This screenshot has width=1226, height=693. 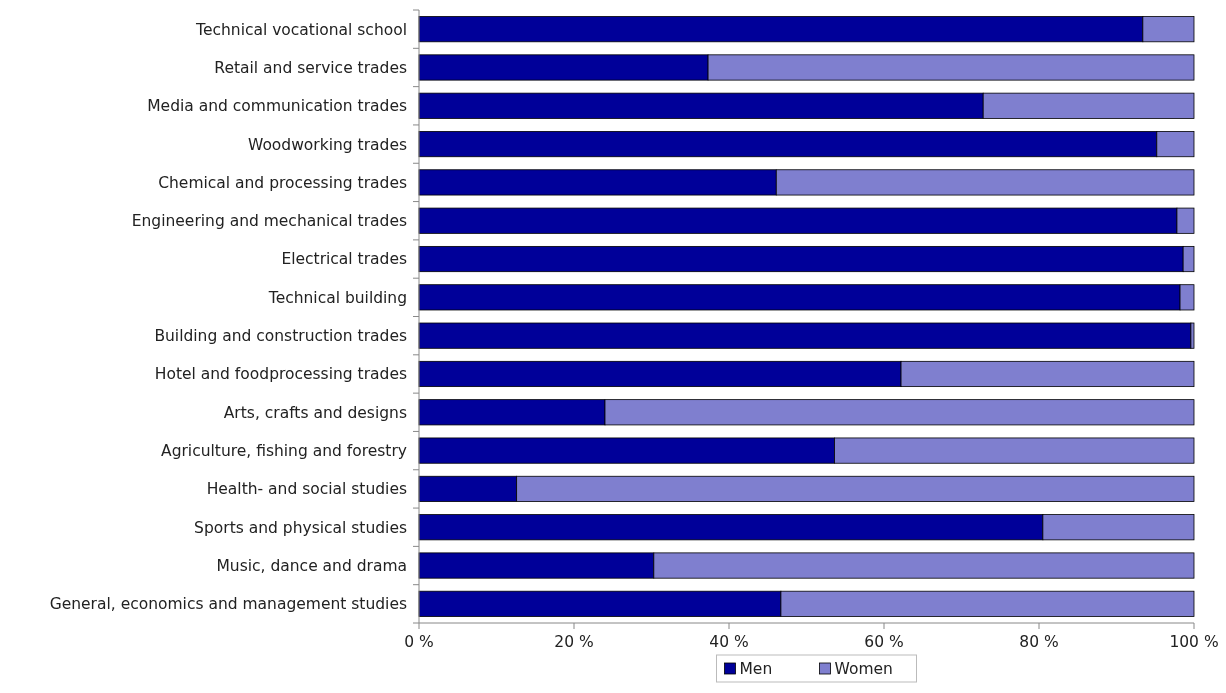 I want to click on y-tick-label: Technical vocational school, so click(x=301, y=29).